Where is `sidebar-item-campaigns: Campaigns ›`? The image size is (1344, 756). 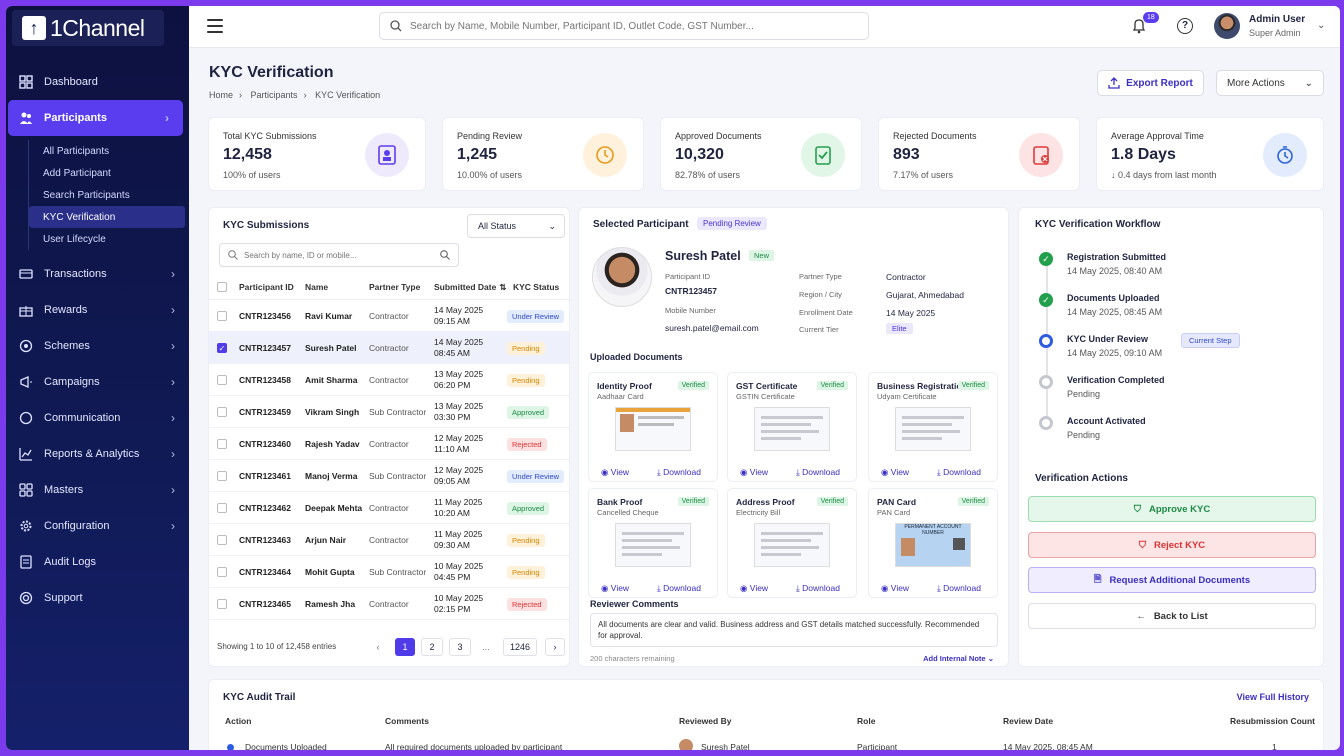
sidebar-item-campaigns: Campaigns › is located at coordinates (97, 382).